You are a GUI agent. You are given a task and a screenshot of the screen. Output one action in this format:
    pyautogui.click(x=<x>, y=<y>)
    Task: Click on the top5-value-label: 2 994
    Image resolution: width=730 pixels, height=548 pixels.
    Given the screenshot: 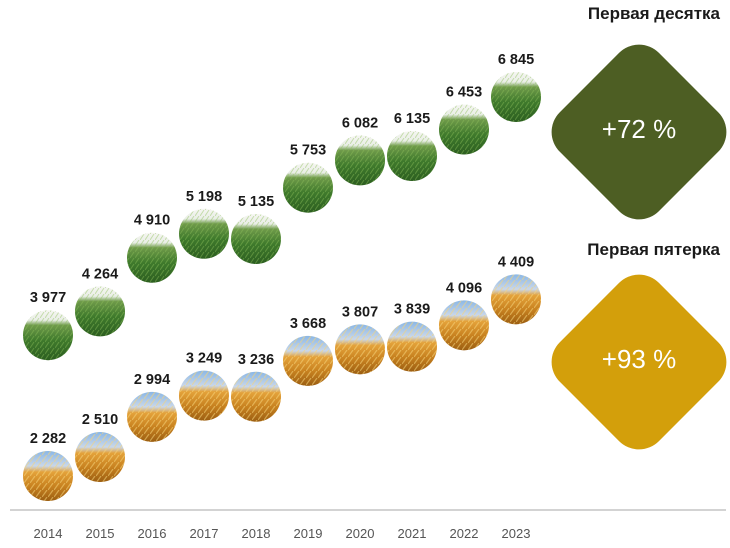 What is the action you would take?
    pyautogui.click(x=152, y=380)
    